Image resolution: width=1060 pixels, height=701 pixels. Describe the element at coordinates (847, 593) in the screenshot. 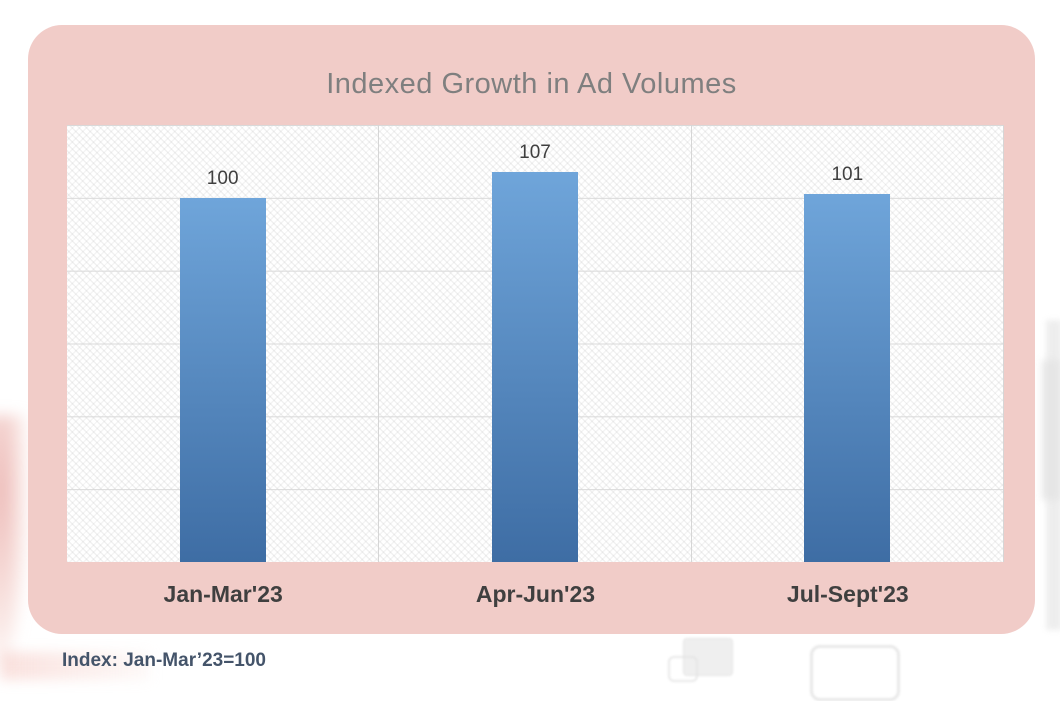

I see `x-axis-label: Jul-Sept'23` at that location.